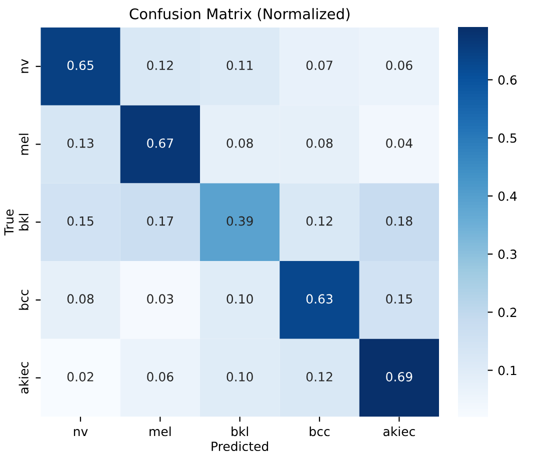  I want to click on y-tick-label: nv, so click(24, 66).